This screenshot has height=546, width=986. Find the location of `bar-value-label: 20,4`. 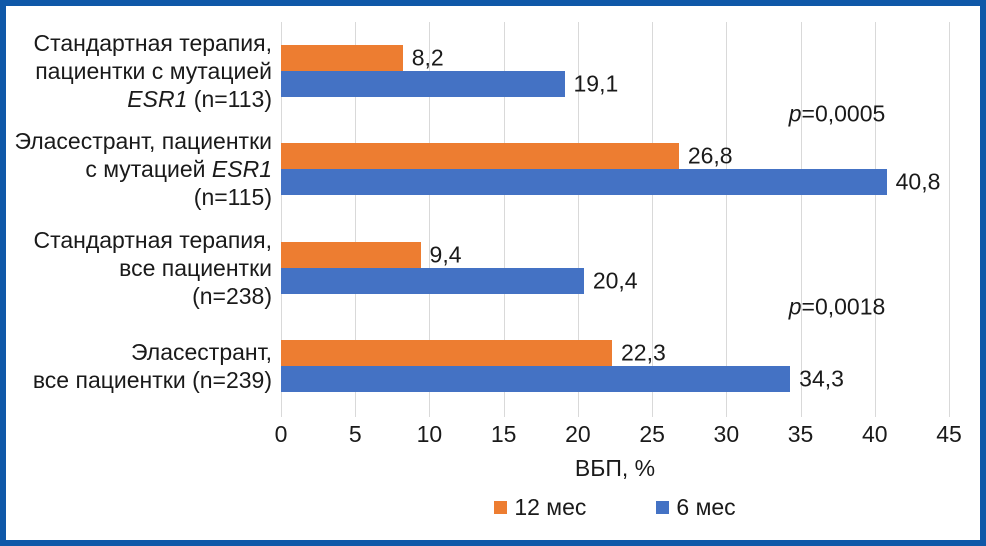

bar-value-label: 20,4 is located at coordinates (615, 280).